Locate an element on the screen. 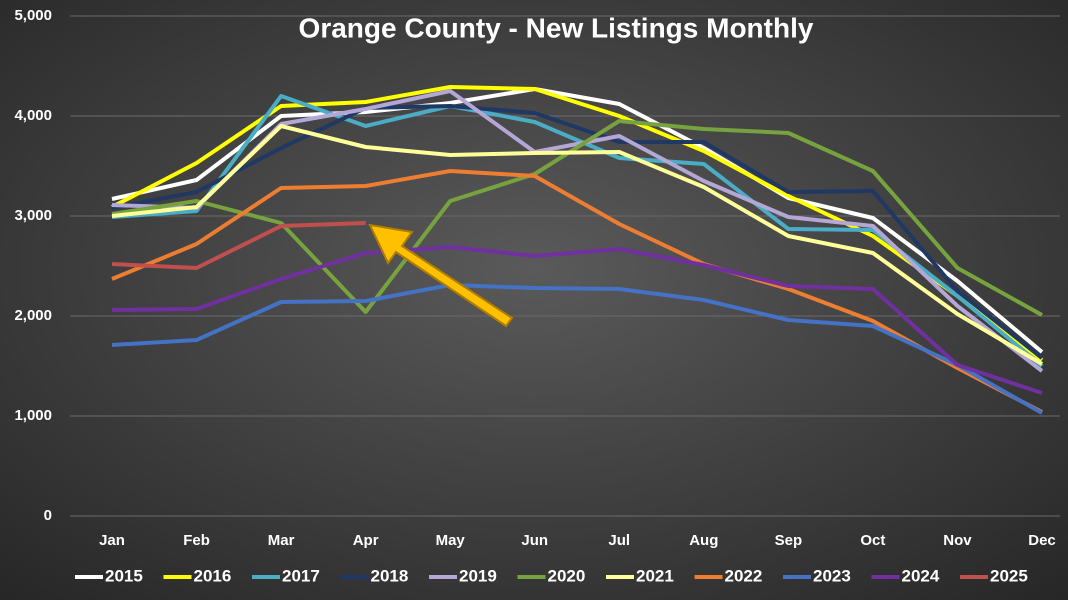 Image resolution: width=1068 pixels, height=605 pixels. y-tick-label: 1,000 is located at coordinates (33, 415).